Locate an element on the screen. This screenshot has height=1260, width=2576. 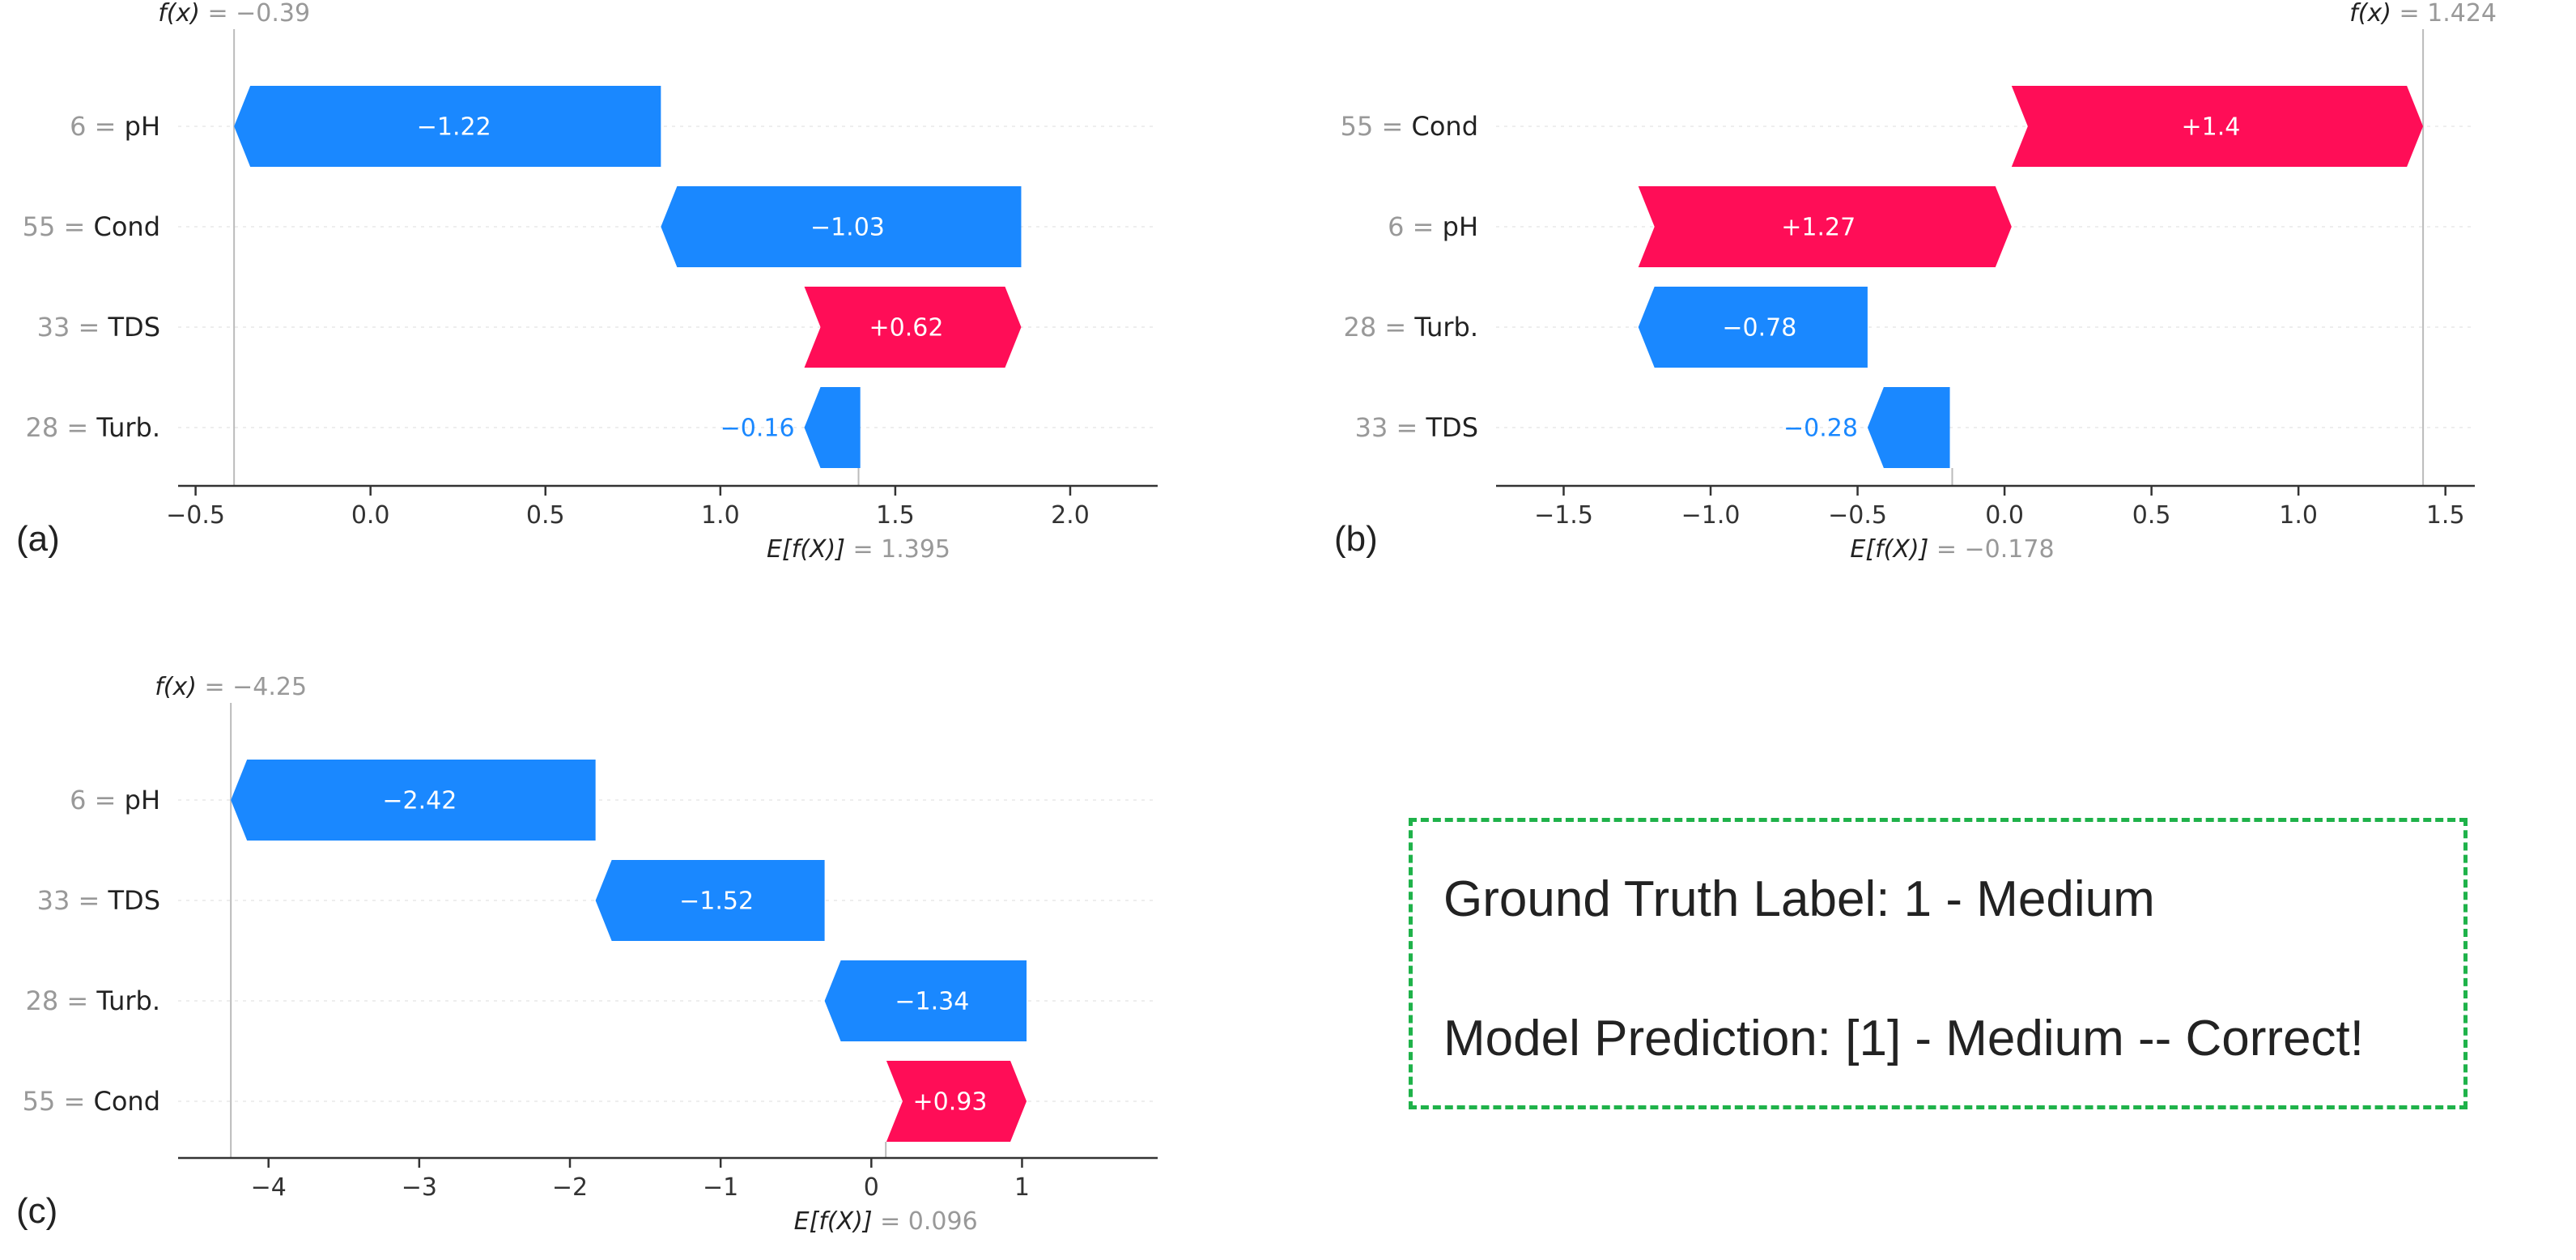
x-tick-label: −1.5 is located at coordinates (1563, 515).